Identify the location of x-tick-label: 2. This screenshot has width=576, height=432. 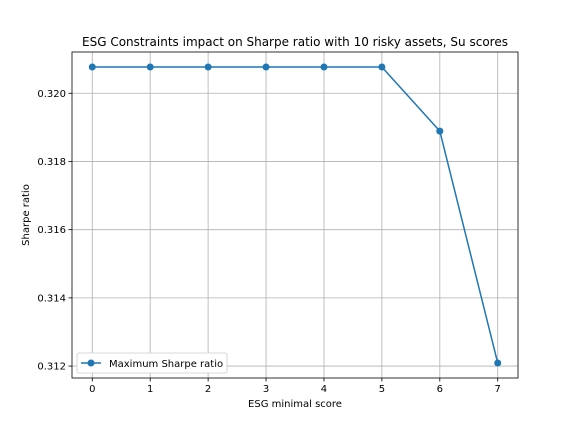
(208, 389).